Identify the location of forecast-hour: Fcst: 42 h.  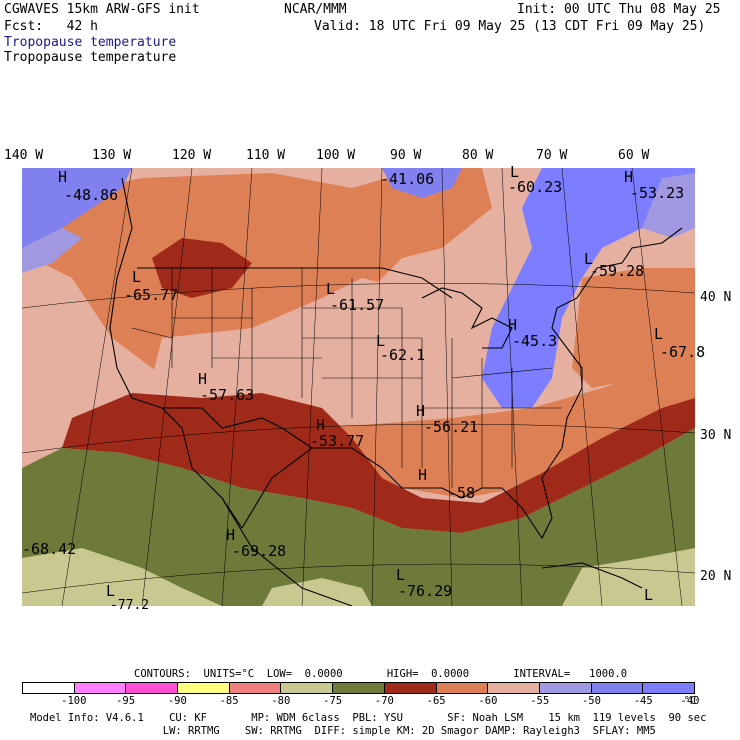
(51, 26).